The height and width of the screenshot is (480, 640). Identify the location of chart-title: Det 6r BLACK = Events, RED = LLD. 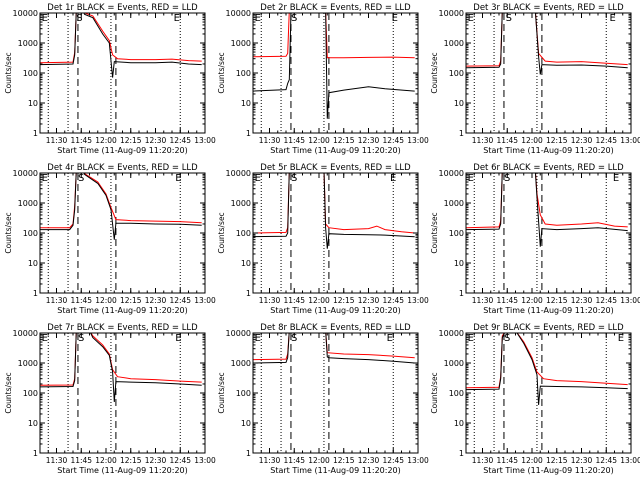
(548, 168).